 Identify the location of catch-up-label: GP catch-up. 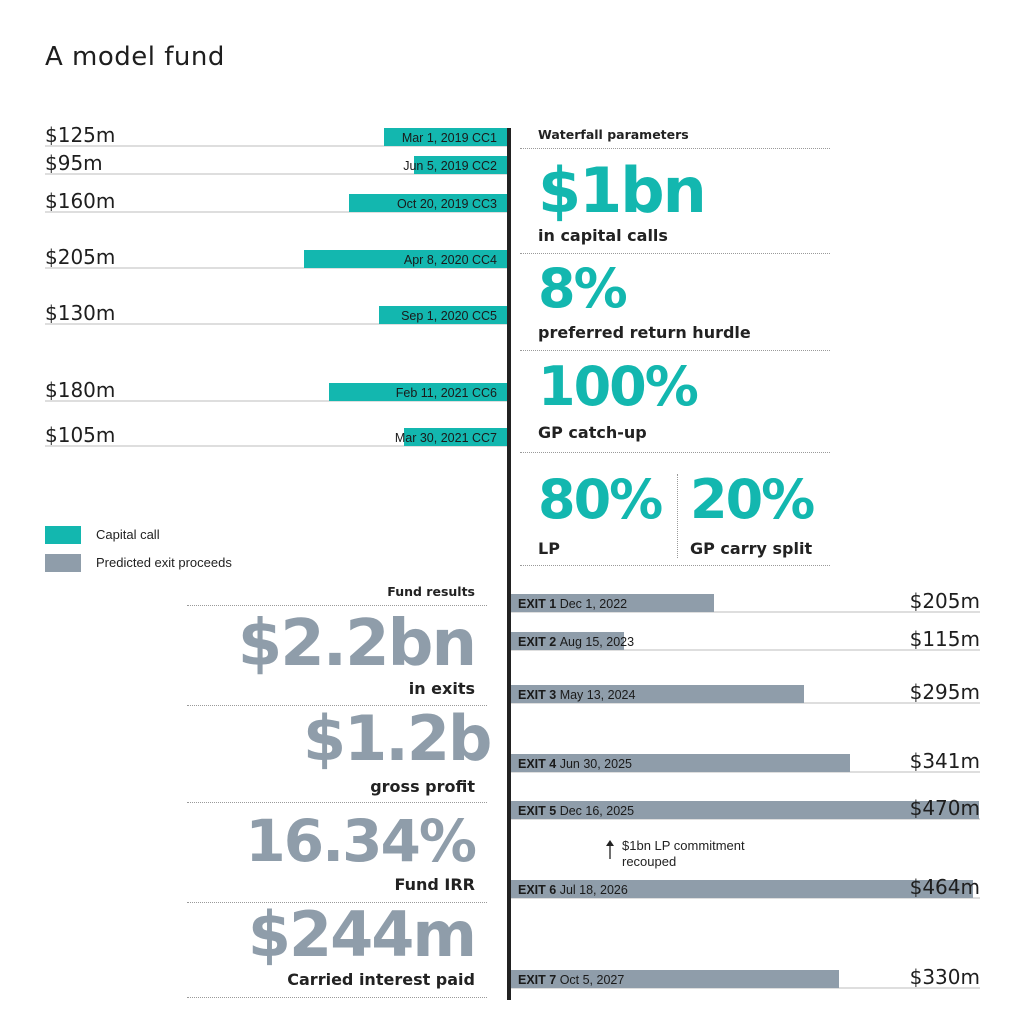
(592, 432).